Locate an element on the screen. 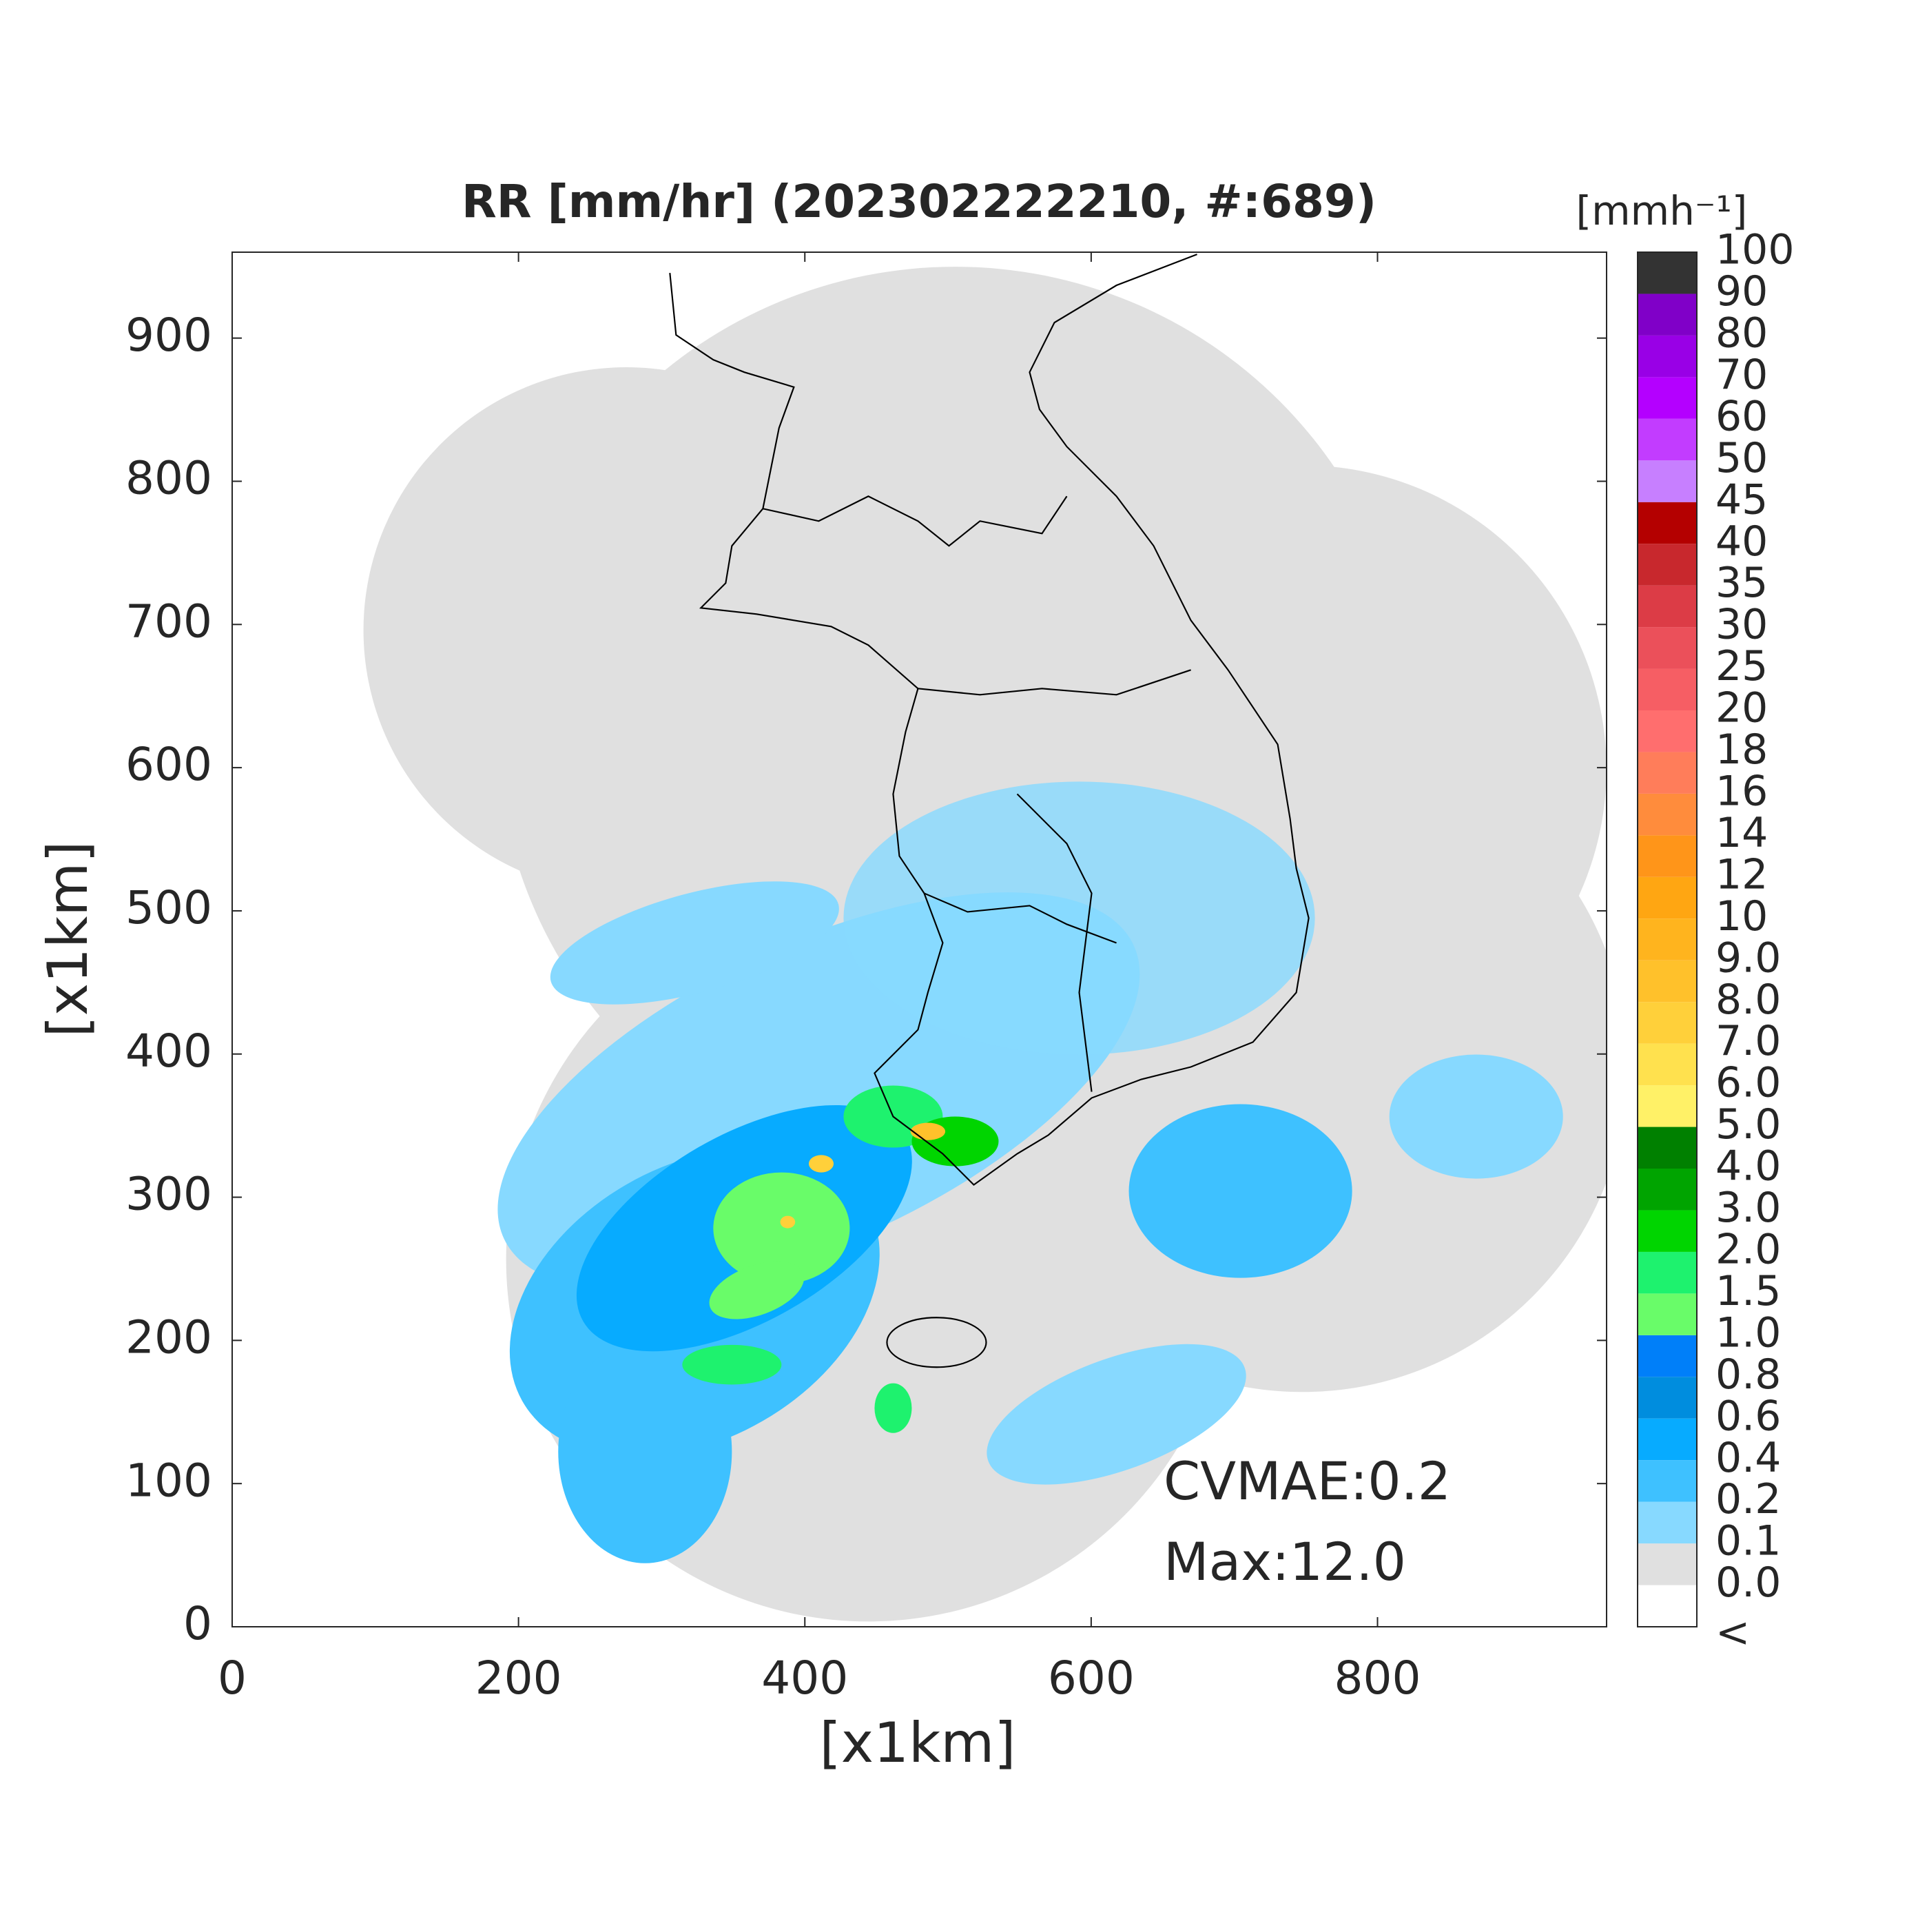  colorbar-tick-label: 0.8 is located at coordinates (1748, 1374).